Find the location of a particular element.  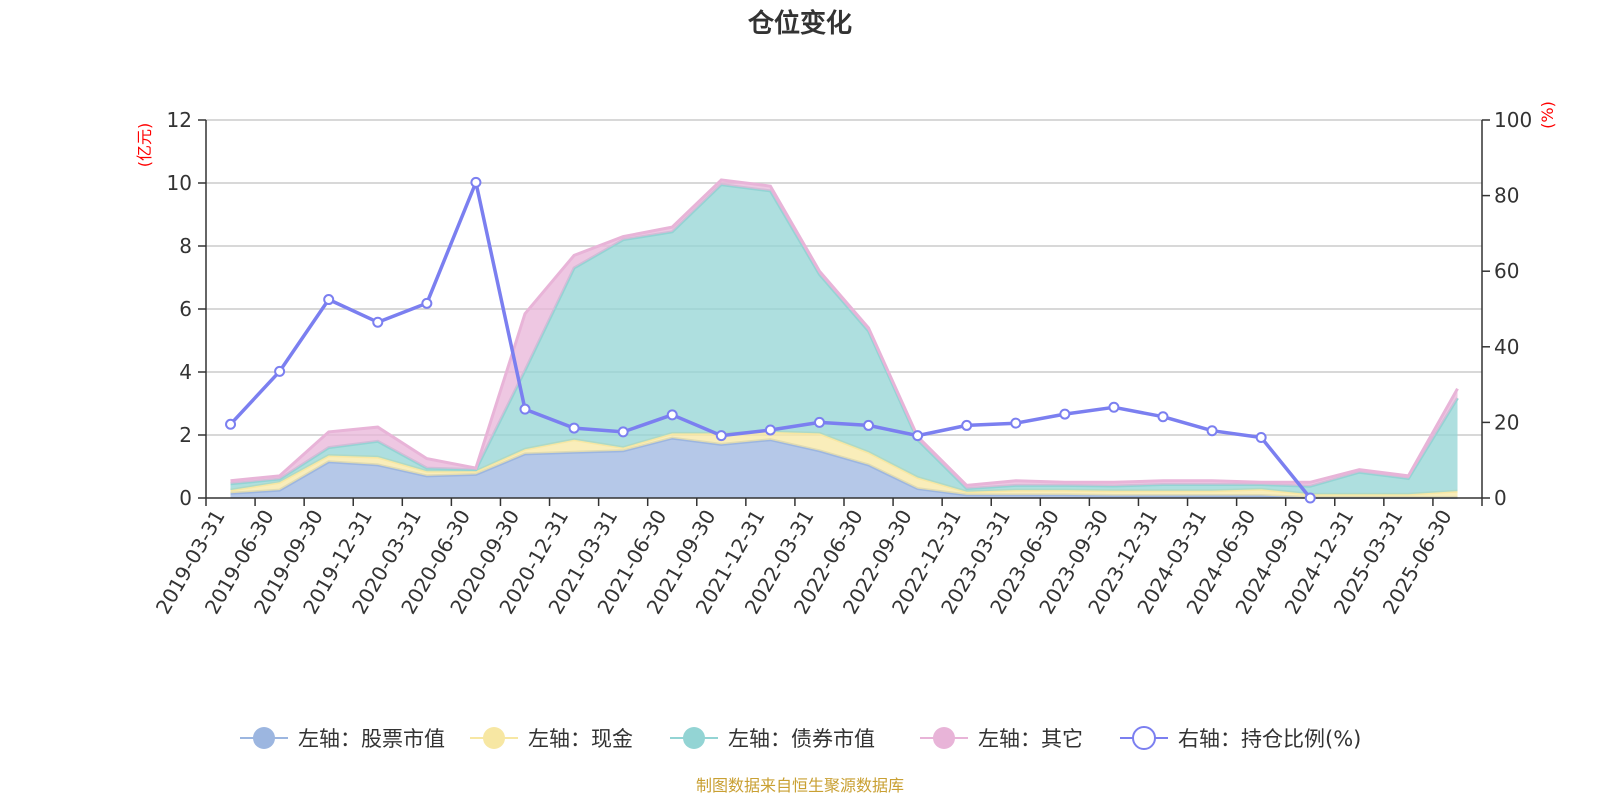

left-axis-unit: (亿元) is located at coordinates (144, 145).